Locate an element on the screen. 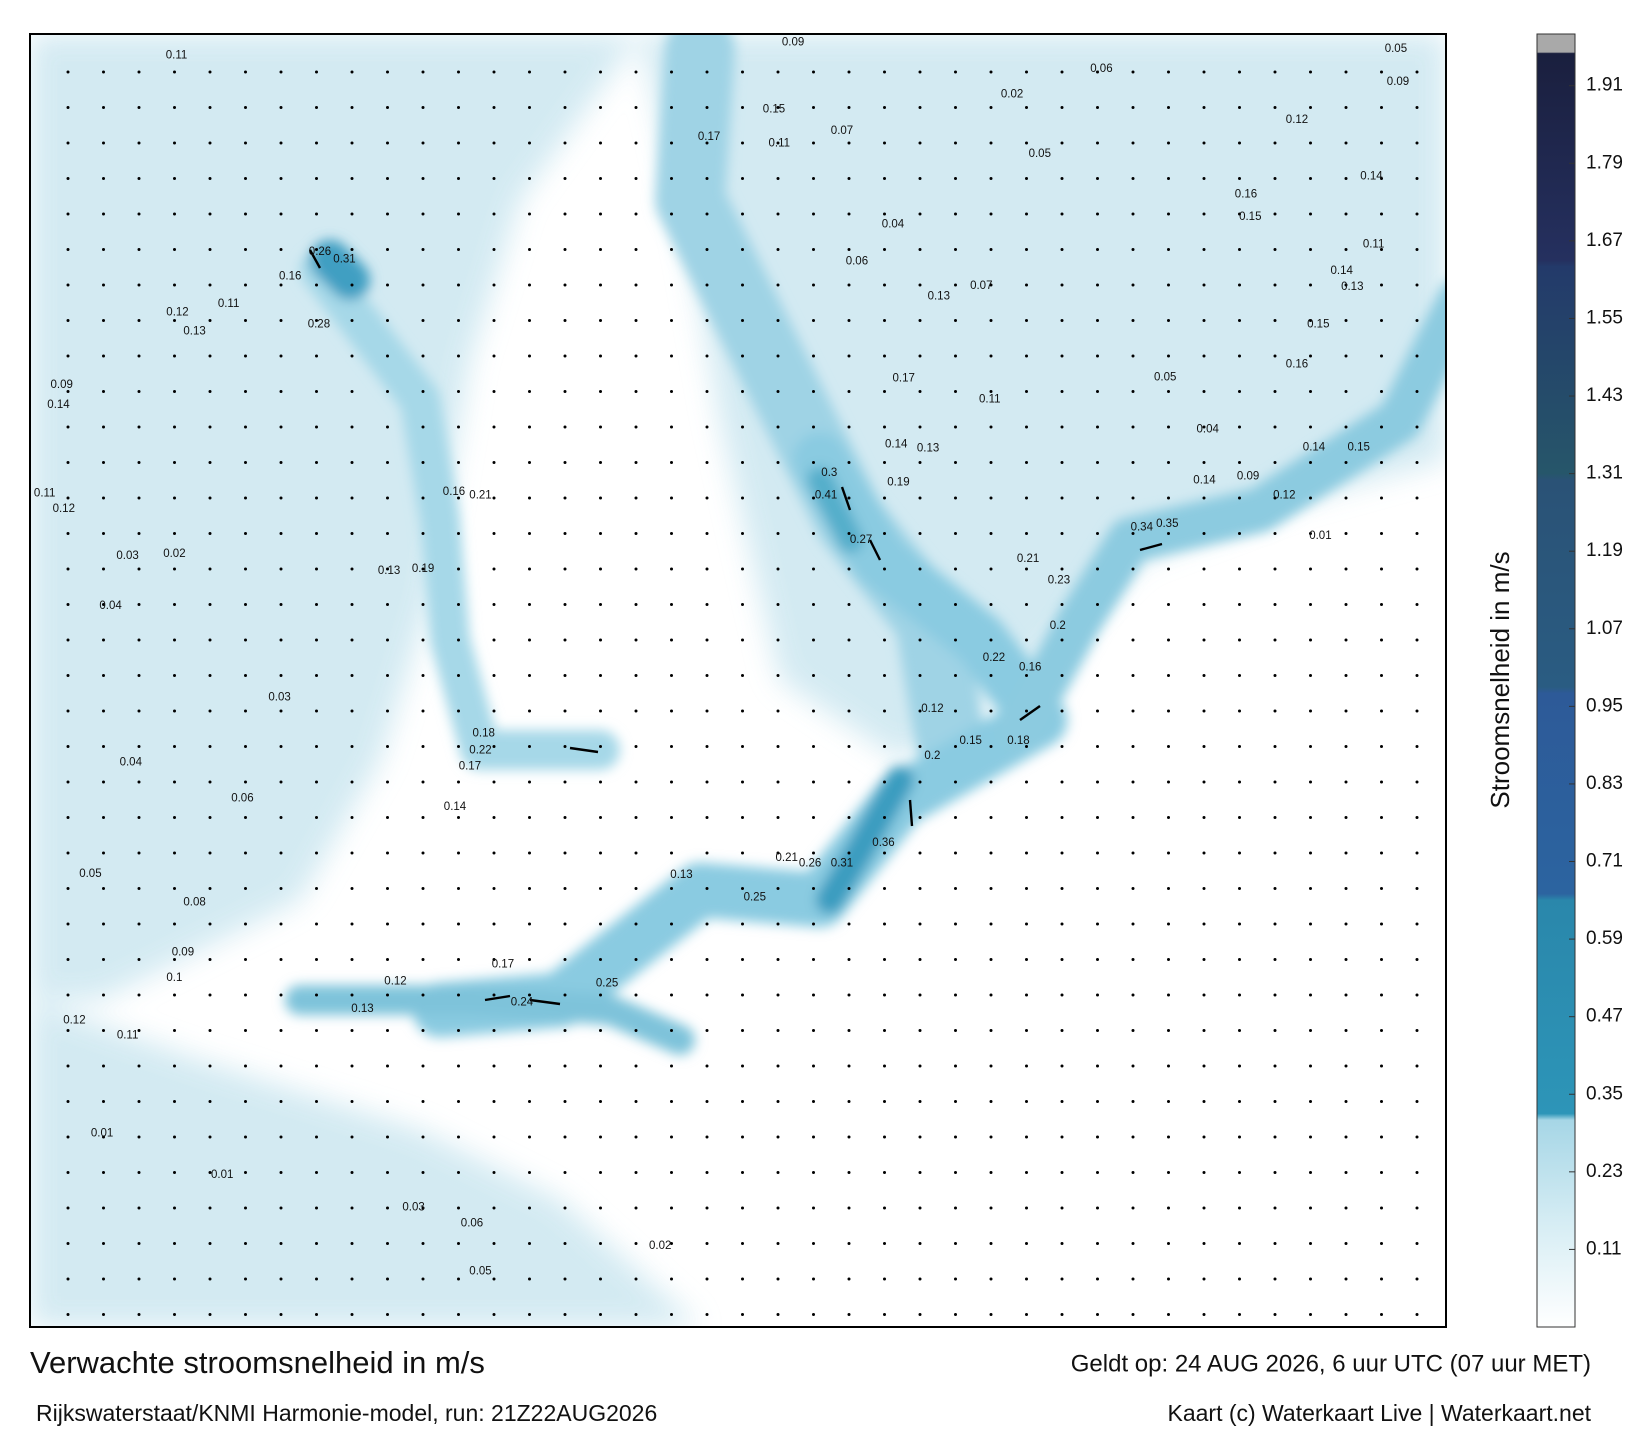 This screenshot has width=1650, height=1455. map-title: Verwachte stroomsnelheid in m/s is located at coordinates (257, 1362).